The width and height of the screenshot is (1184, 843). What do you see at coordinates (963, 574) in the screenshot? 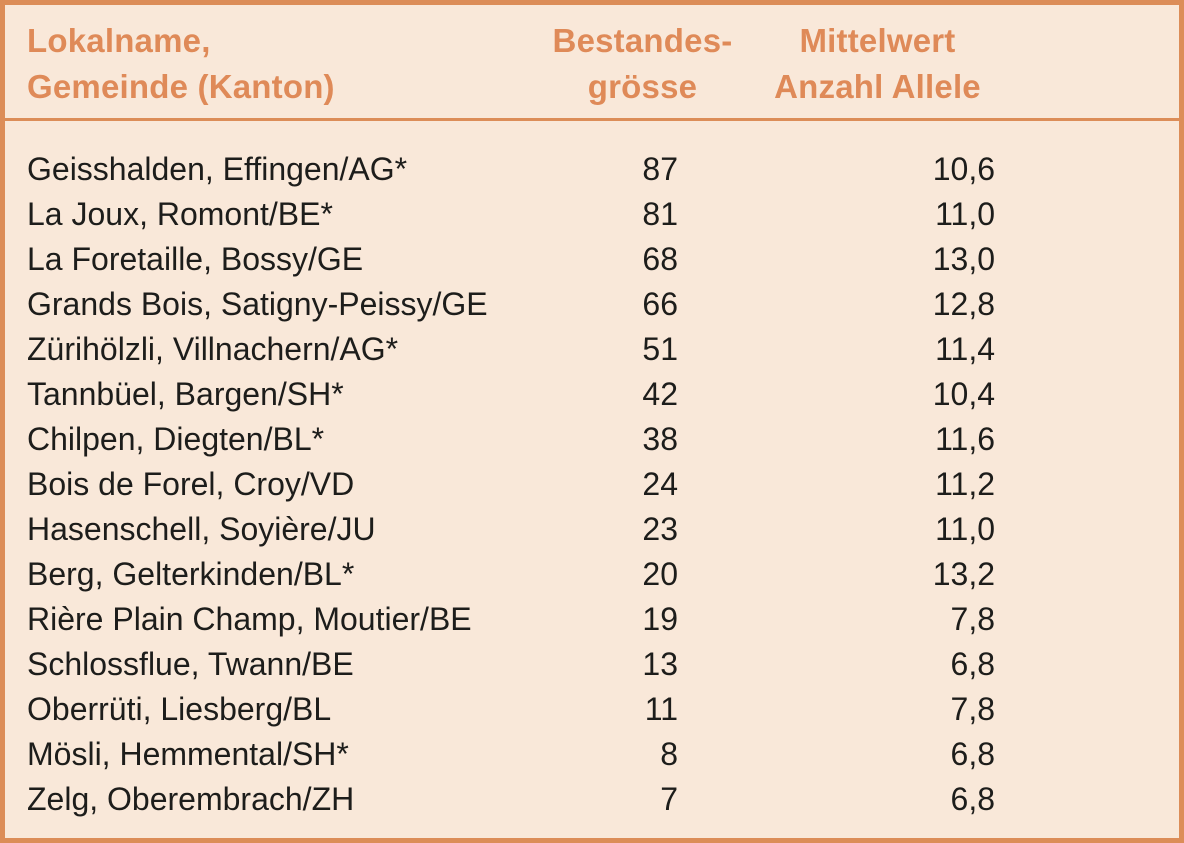
I see `mittelwert-cell: 13,2` at bounding box center [963, 574].